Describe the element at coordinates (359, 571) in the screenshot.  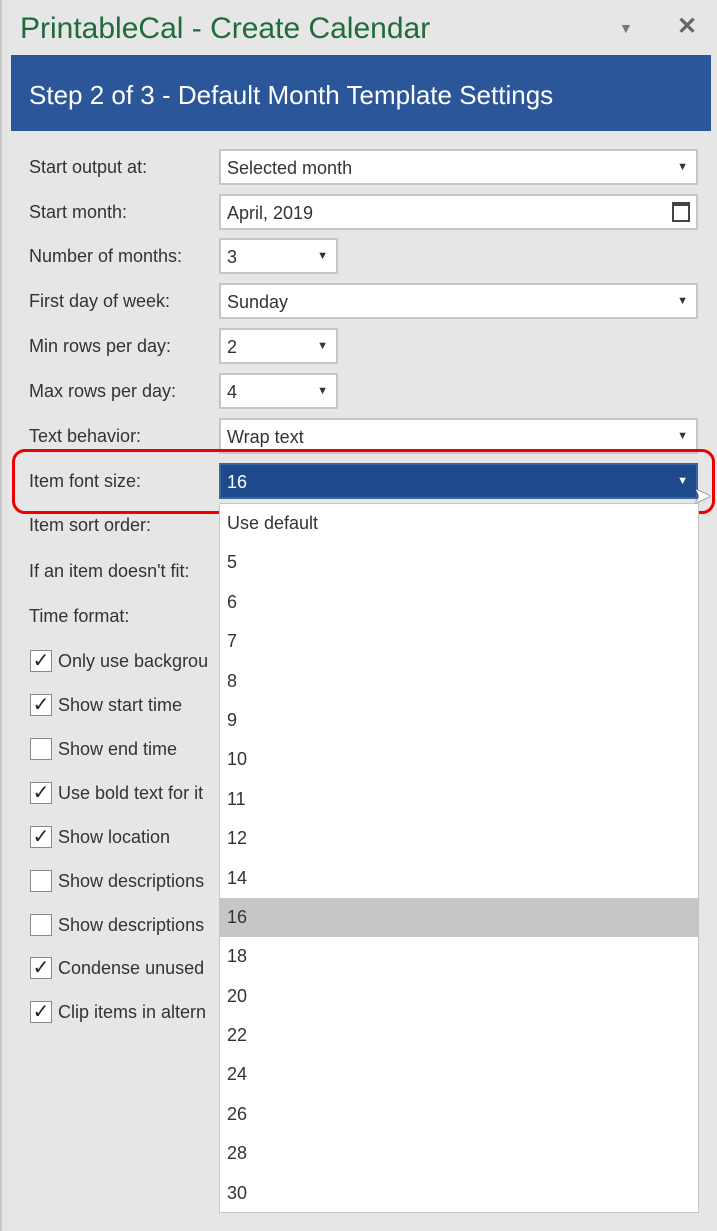
I see `field-row: If an item doesn't fit:` at that location.